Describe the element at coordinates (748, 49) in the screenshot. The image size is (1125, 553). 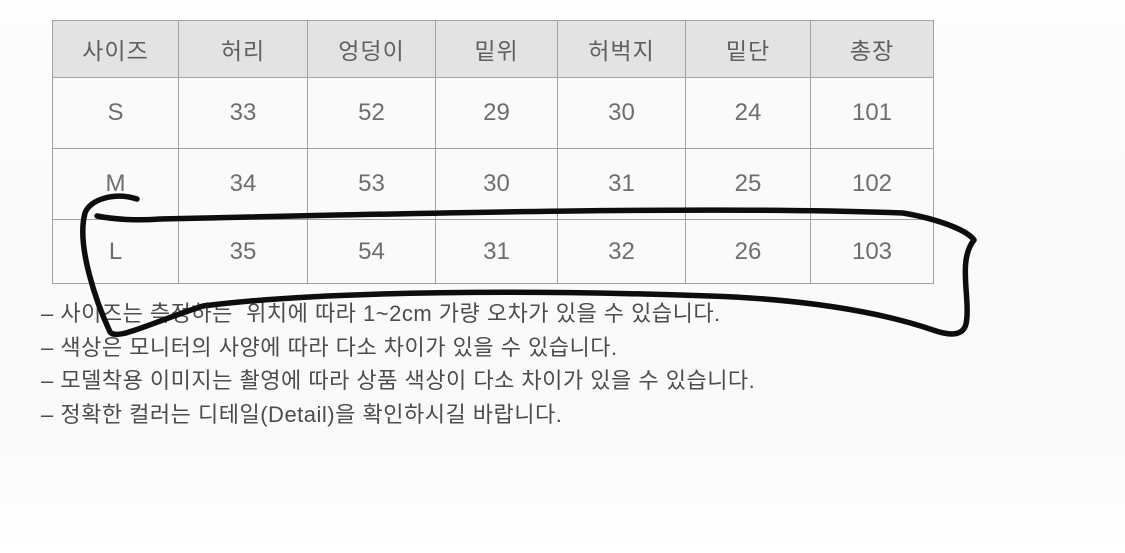
I see `header-cell-hem: 밑단` at that location.